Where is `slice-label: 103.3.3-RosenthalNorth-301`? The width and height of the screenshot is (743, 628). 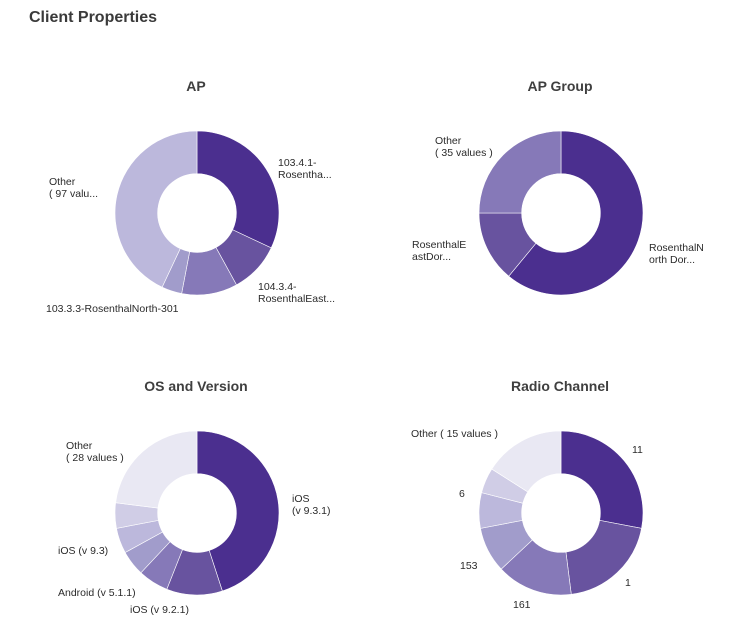 slice-label: 103.3.3-RosenthalNorth-301 is located at coordinates (112, 309).